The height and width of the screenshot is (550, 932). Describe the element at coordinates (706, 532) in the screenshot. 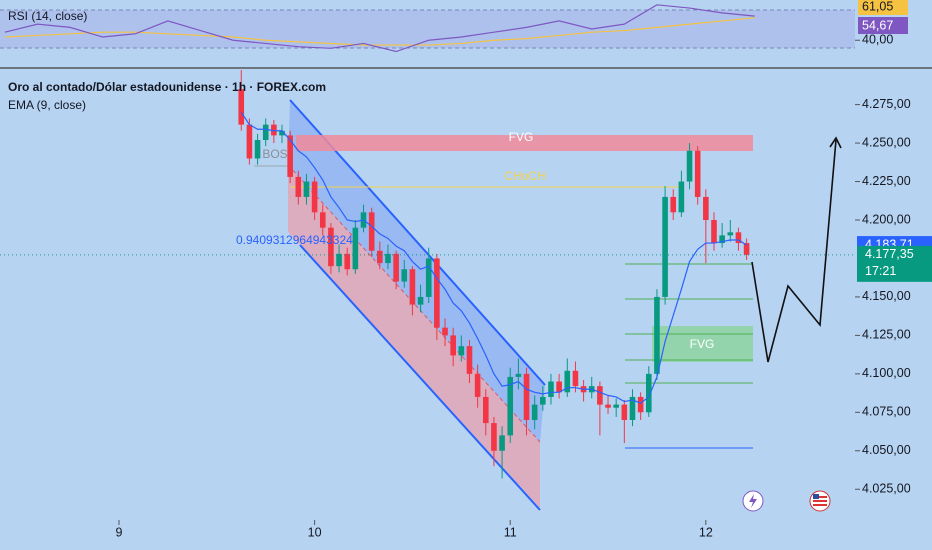

I see `x-tick-label: 12` at that location.